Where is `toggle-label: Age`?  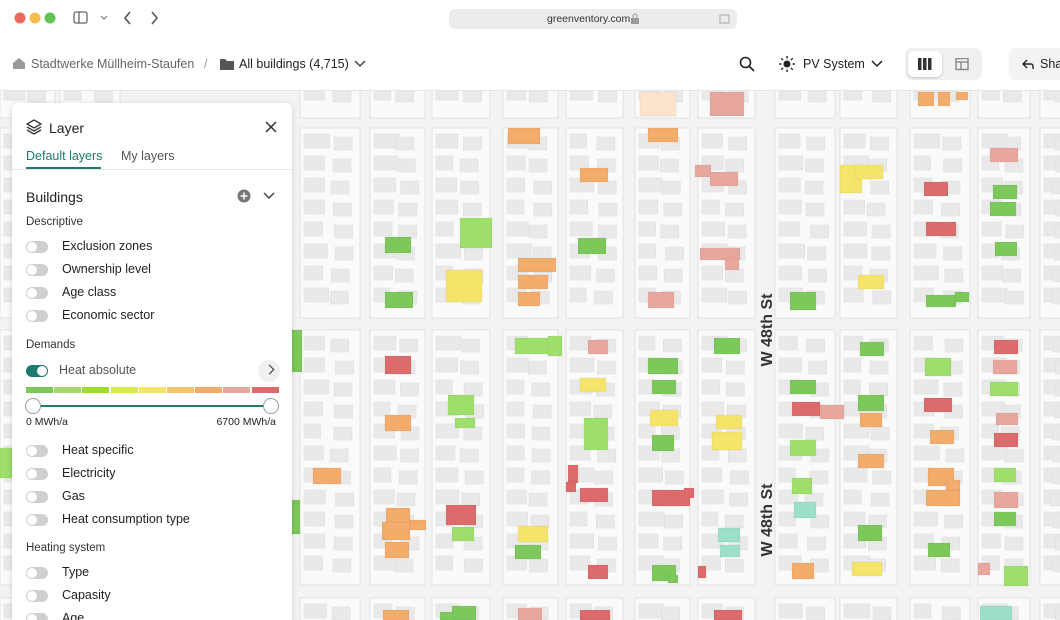
toggle-label: Age is located at coordinates (73, 615).